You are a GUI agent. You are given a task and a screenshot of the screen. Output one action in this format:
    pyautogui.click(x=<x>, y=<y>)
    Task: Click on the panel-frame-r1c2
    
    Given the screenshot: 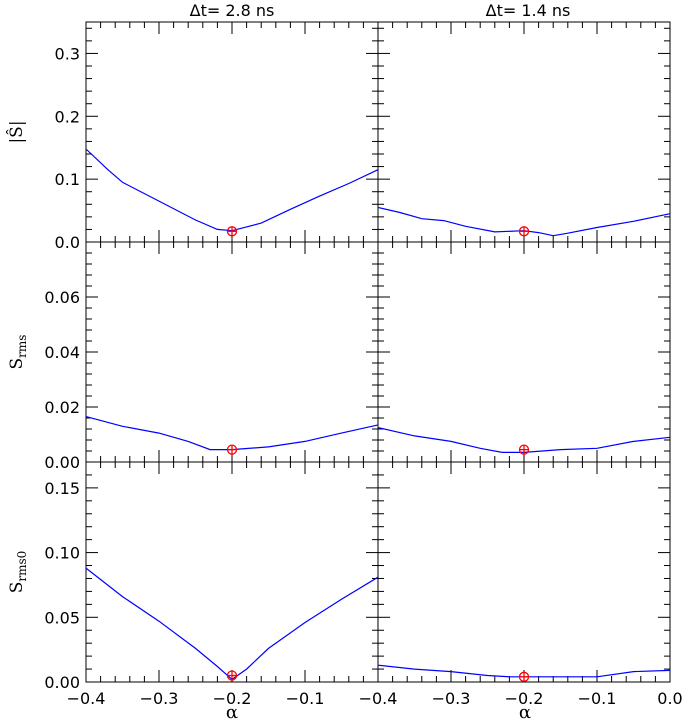 What is the action you would take?
    pyautogui.click(x=524, y=132)
    